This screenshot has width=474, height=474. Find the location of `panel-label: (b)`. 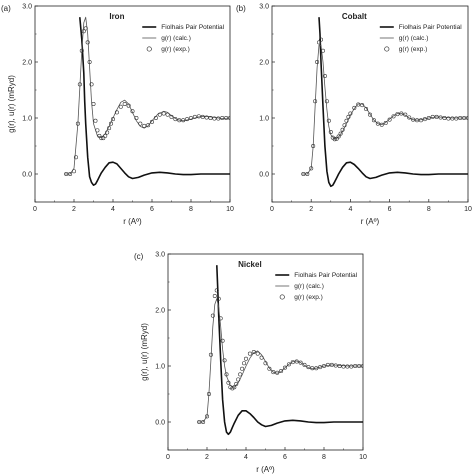

panel-label: (b) is located at coordinates (241, 8).